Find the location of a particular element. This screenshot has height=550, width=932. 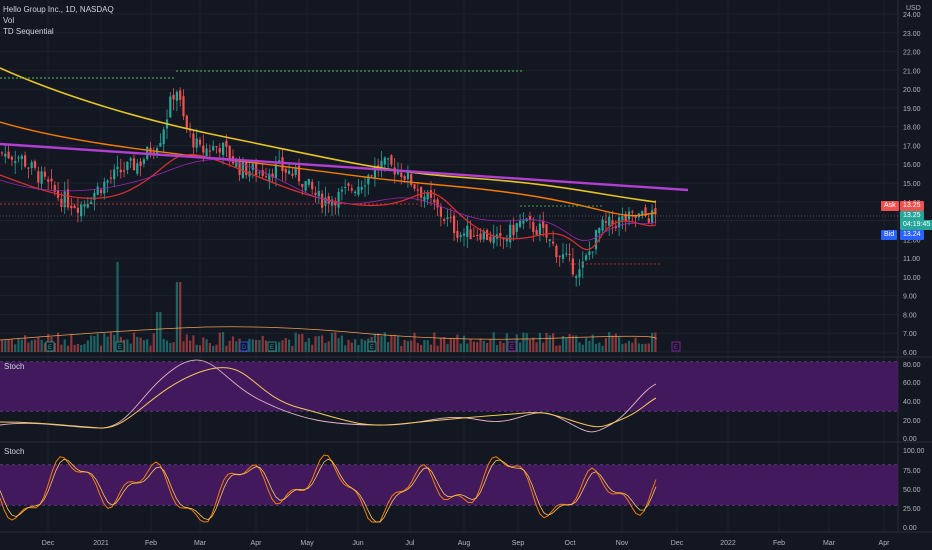

time-axis-label: Dec is located at coordinates (48, 543).